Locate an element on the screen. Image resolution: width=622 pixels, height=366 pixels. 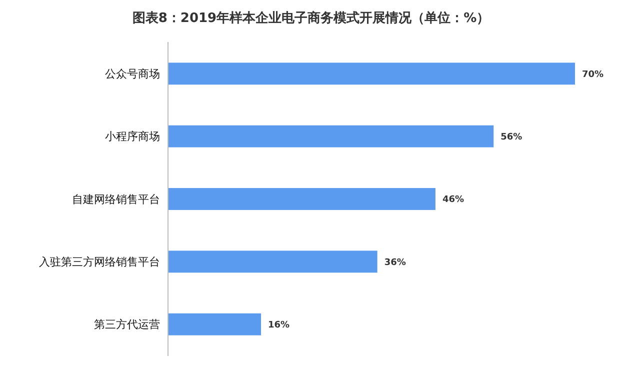
y-tick-label: 小程序商场 is located at coordinates (132, 137).